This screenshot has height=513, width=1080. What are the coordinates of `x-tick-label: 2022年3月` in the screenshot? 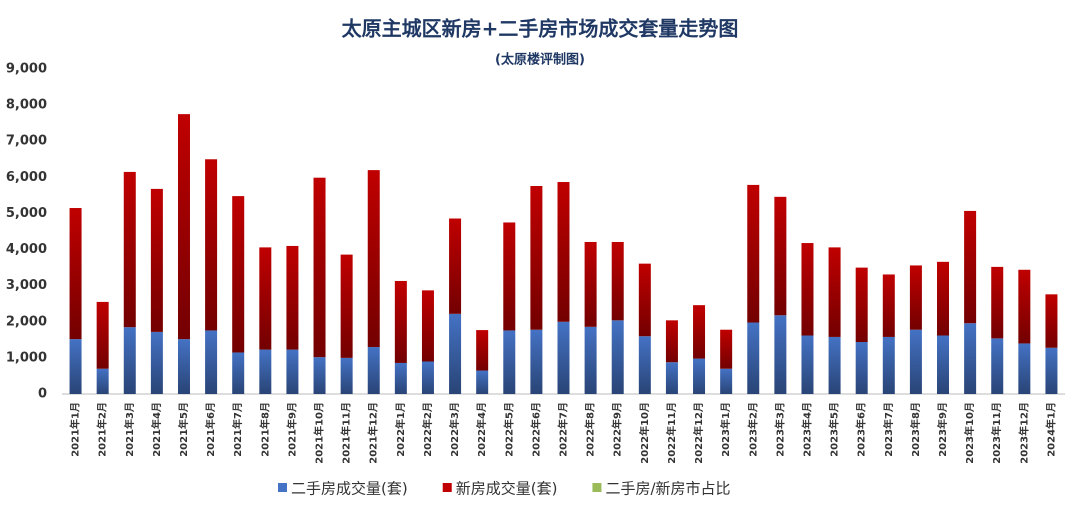 It's located at (454, 429).